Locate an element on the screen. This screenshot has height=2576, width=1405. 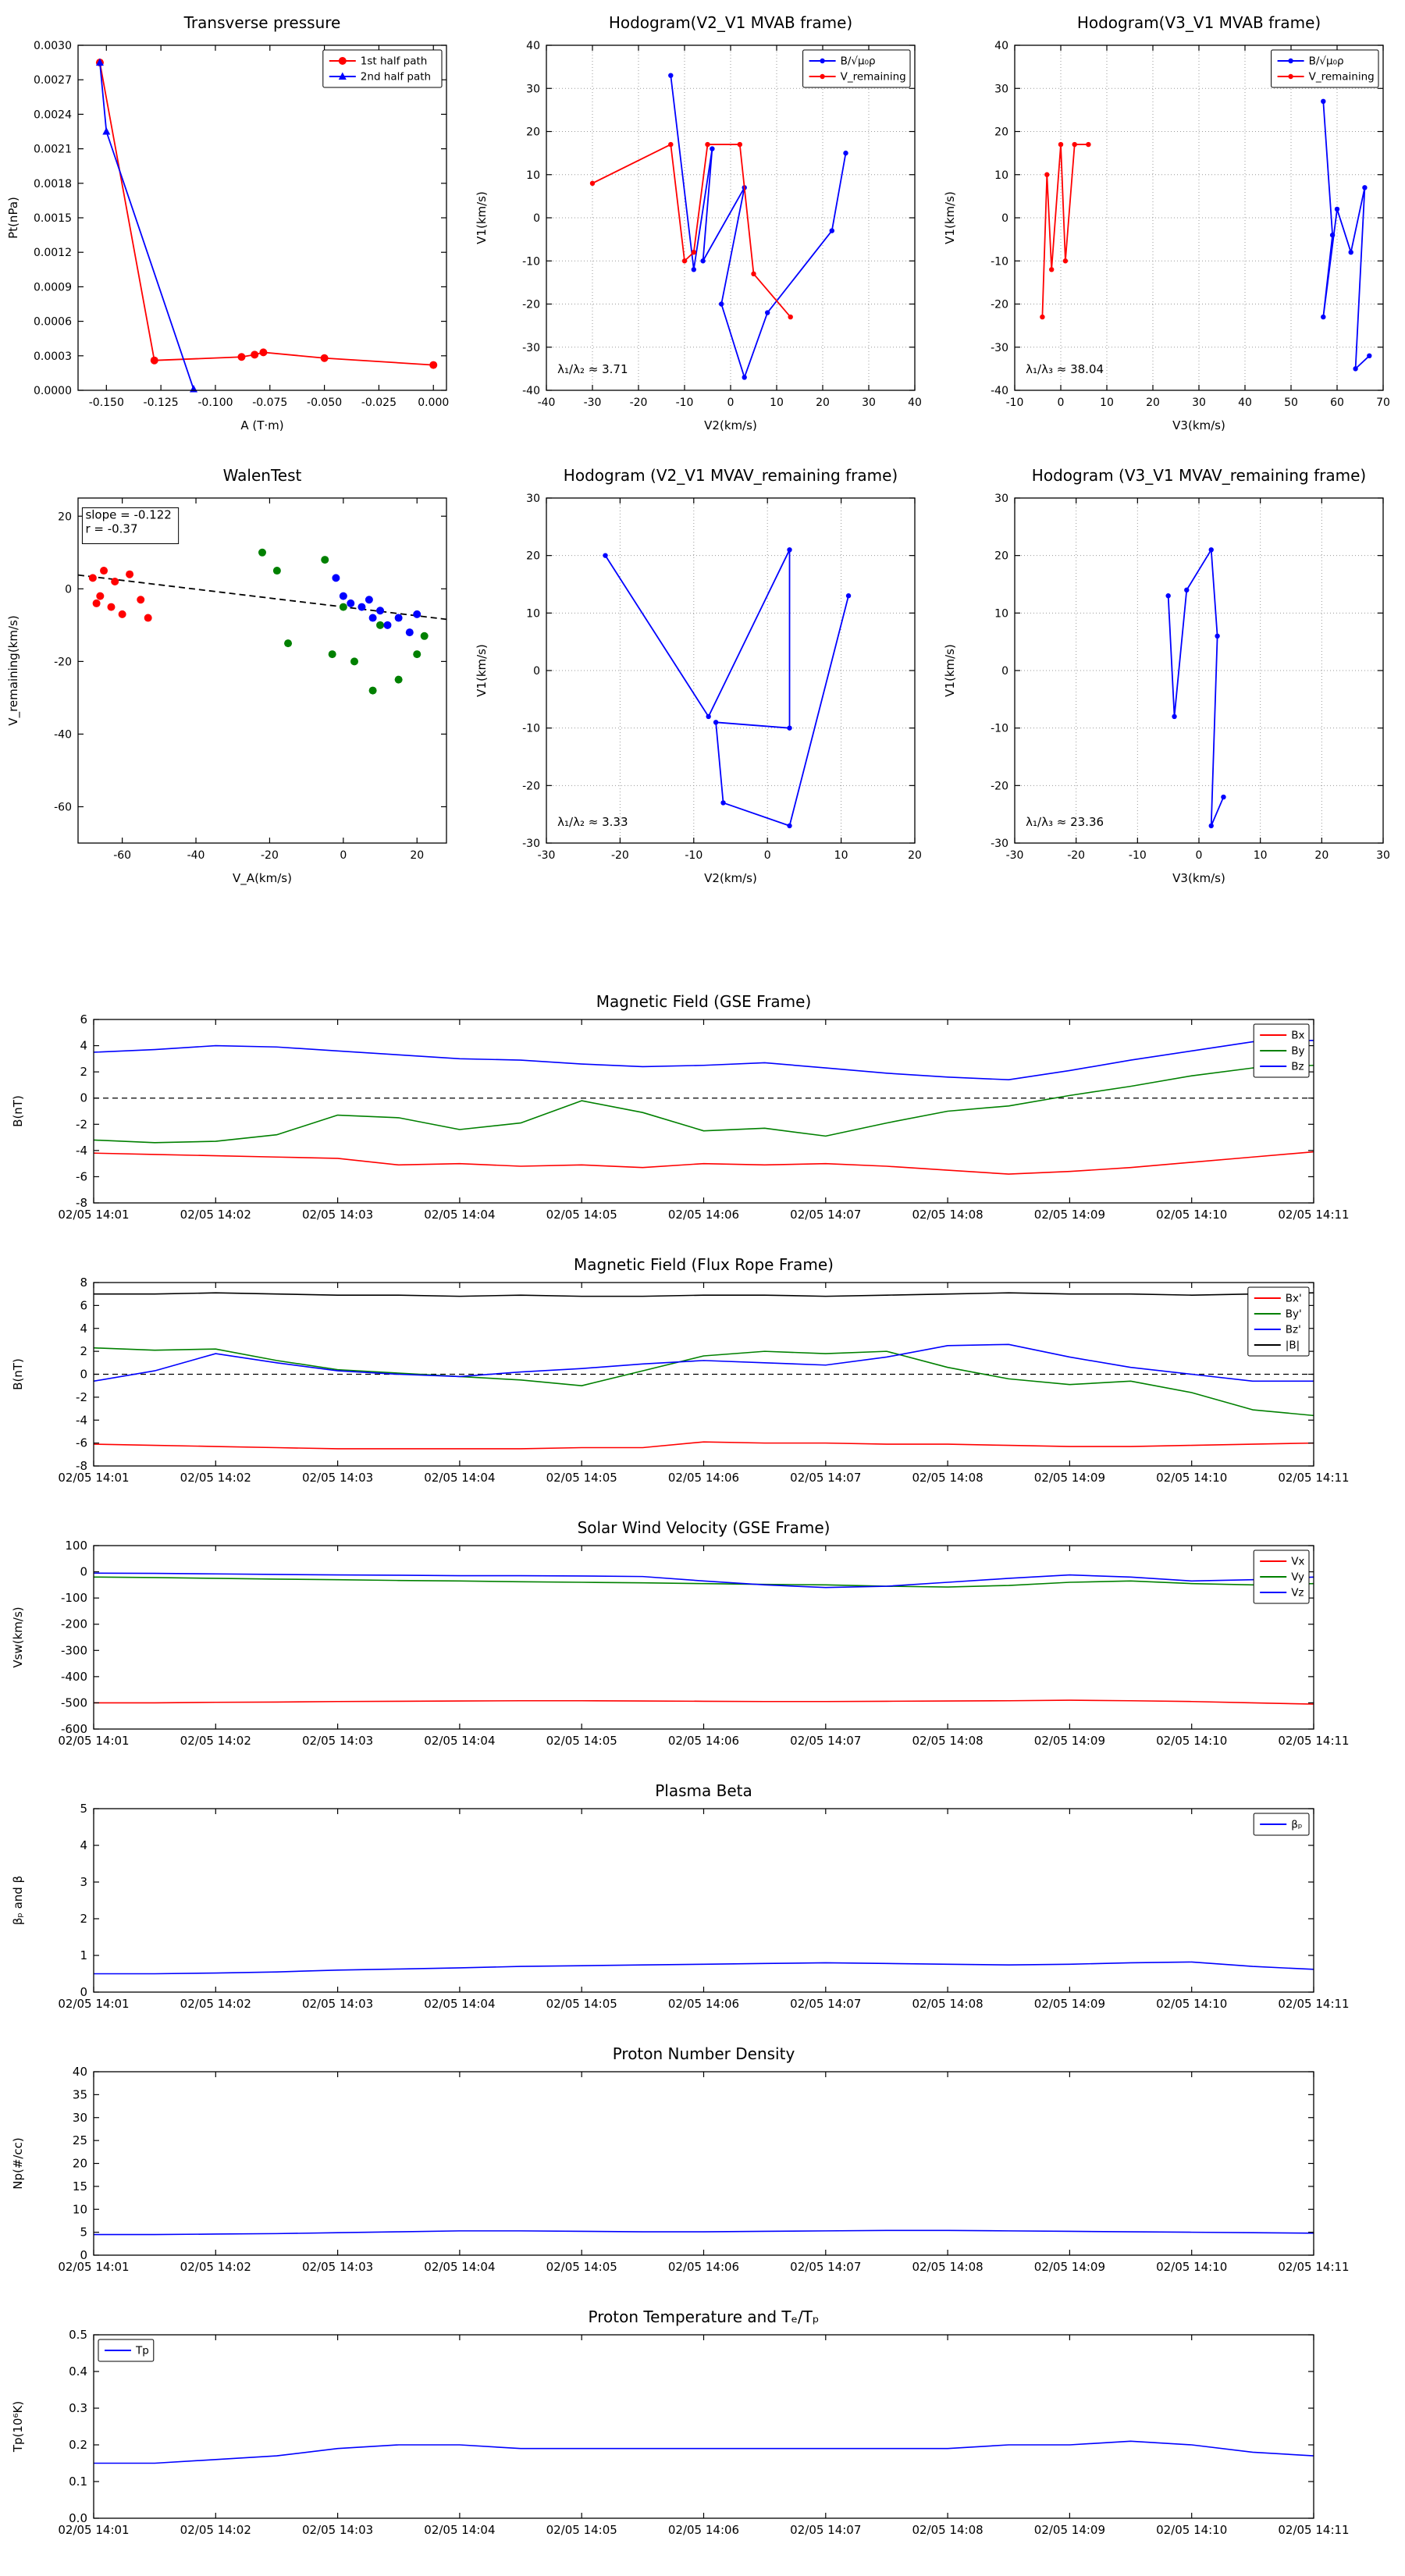
svg-text: 100 is located at coordinates (76, 1546).